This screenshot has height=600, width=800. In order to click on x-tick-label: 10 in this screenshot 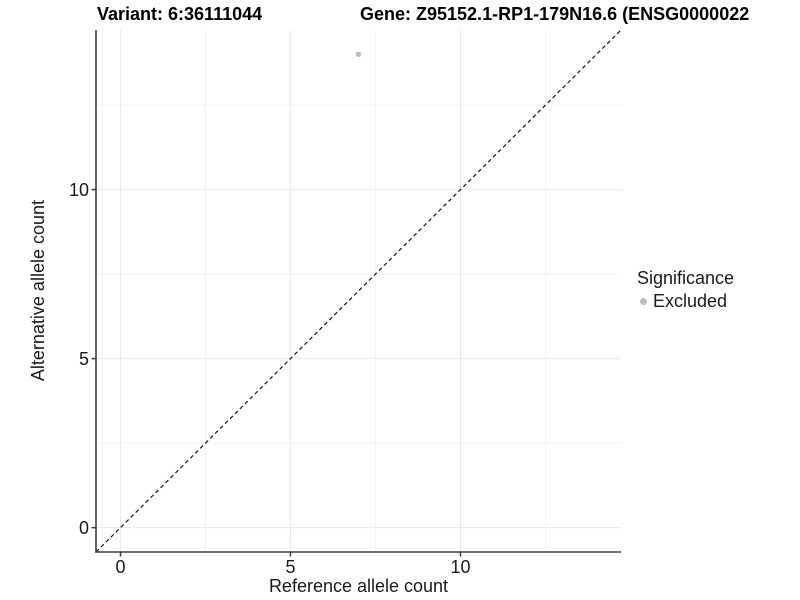, I will do `click(460, 567)`.